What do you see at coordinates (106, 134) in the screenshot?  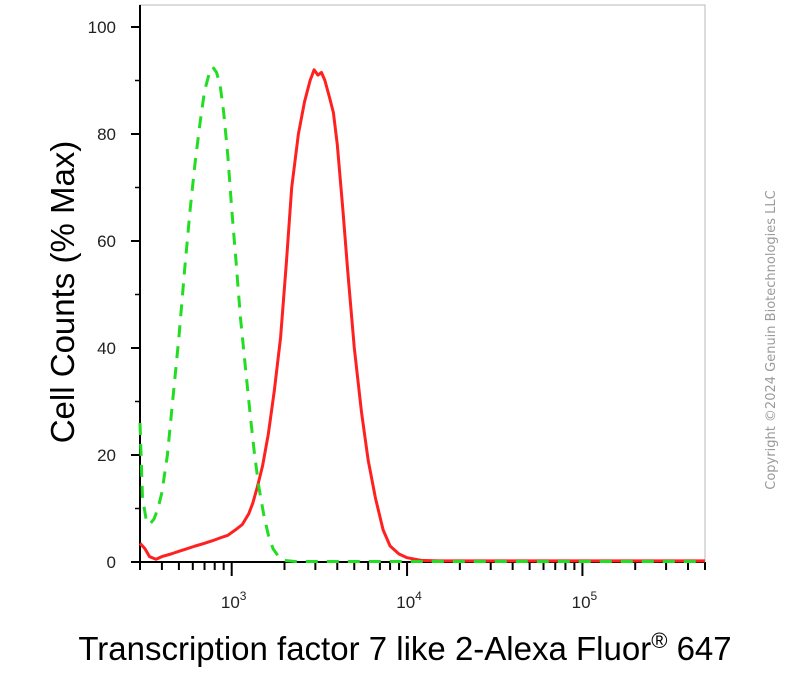 I see `y-tick-label: 80` at bounding box center [106, 134].